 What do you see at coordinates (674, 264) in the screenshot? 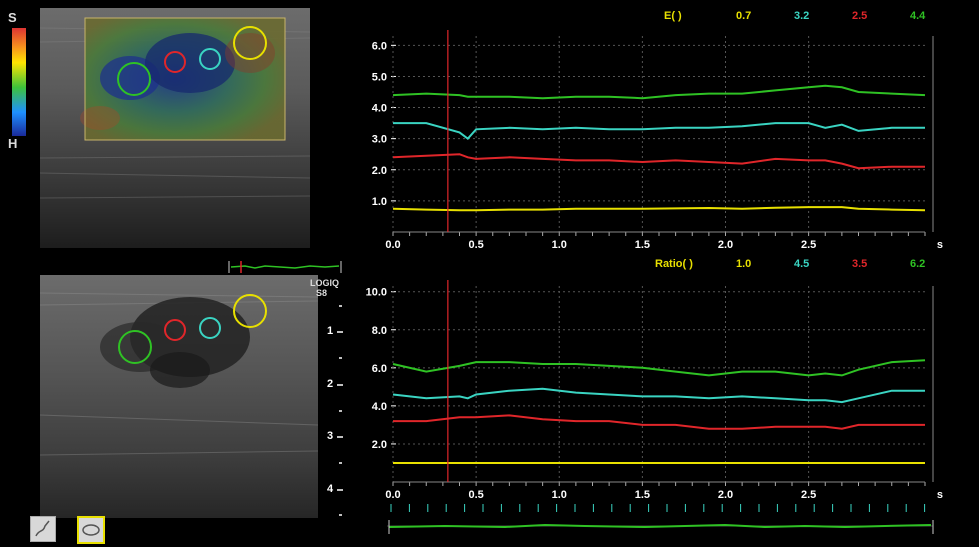
I see `chart2-title: Ratio( )` at bounding box center [674, 264].